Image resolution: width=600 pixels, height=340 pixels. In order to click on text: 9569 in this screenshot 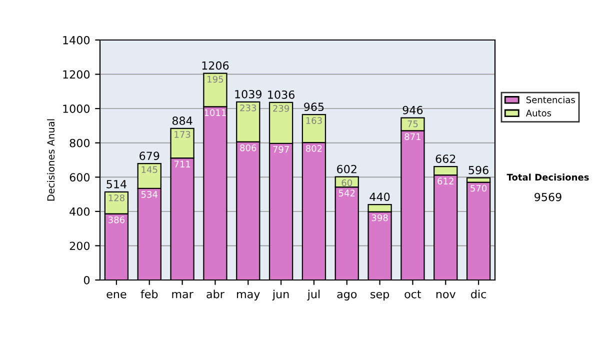, I will do `click(548, 197)`.